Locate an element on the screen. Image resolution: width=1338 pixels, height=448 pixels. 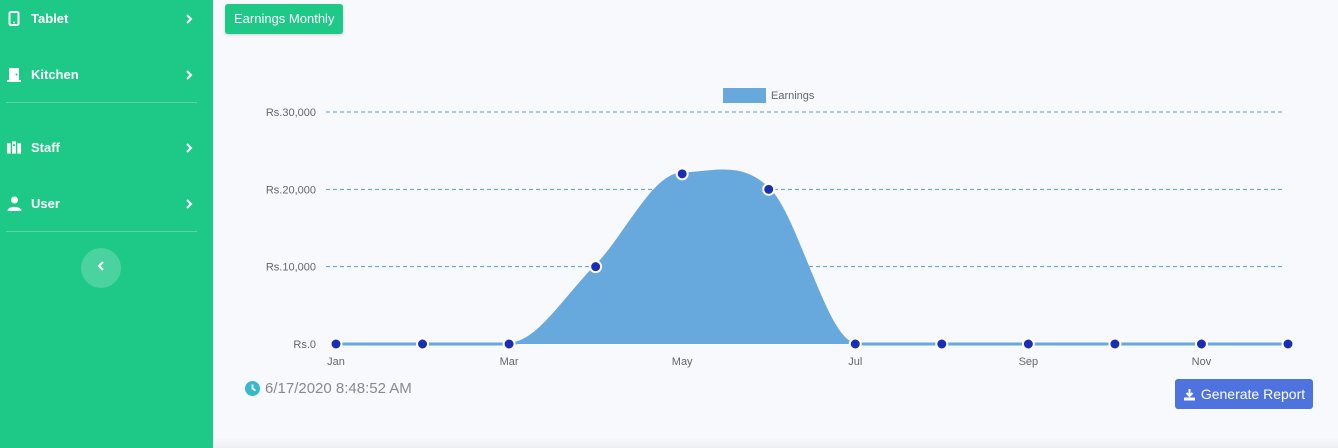
kitchen-door-icon is located at coordinates (14, 74).